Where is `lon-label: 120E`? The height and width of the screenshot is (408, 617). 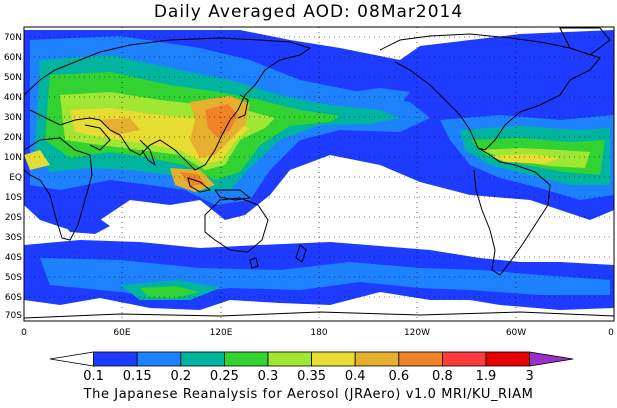
lon-label: 120E is located at coordinates (221, 333).